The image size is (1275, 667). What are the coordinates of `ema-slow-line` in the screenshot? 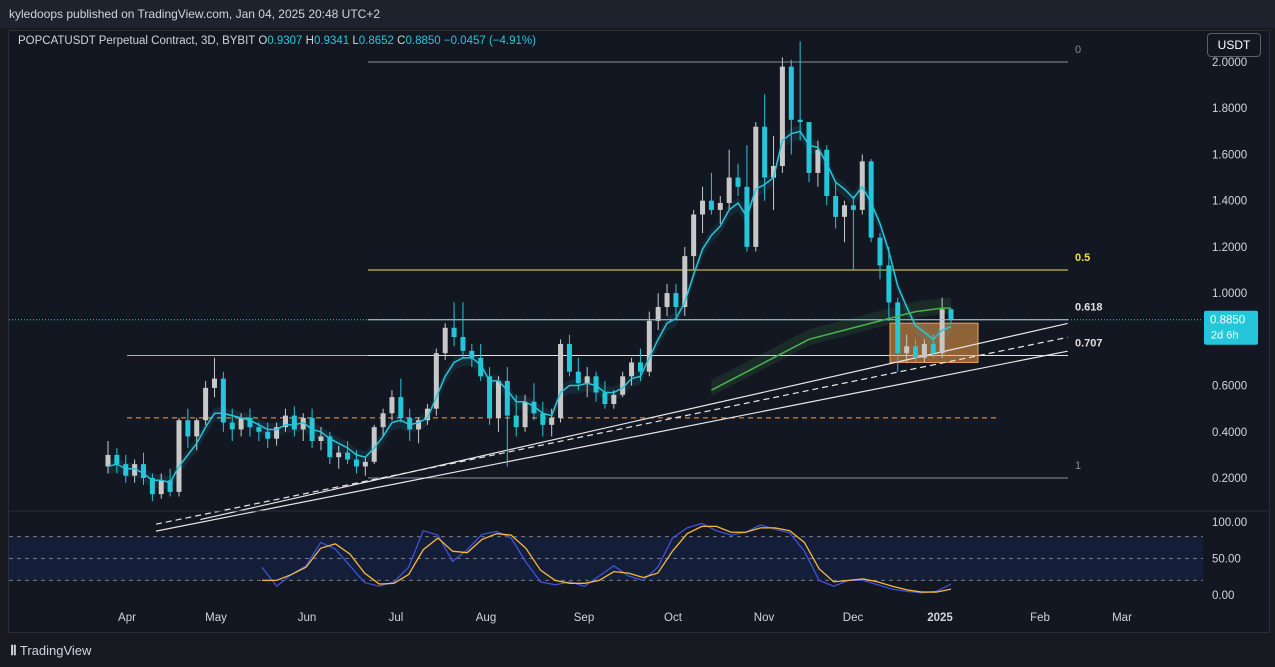 It's located at (831, 349).